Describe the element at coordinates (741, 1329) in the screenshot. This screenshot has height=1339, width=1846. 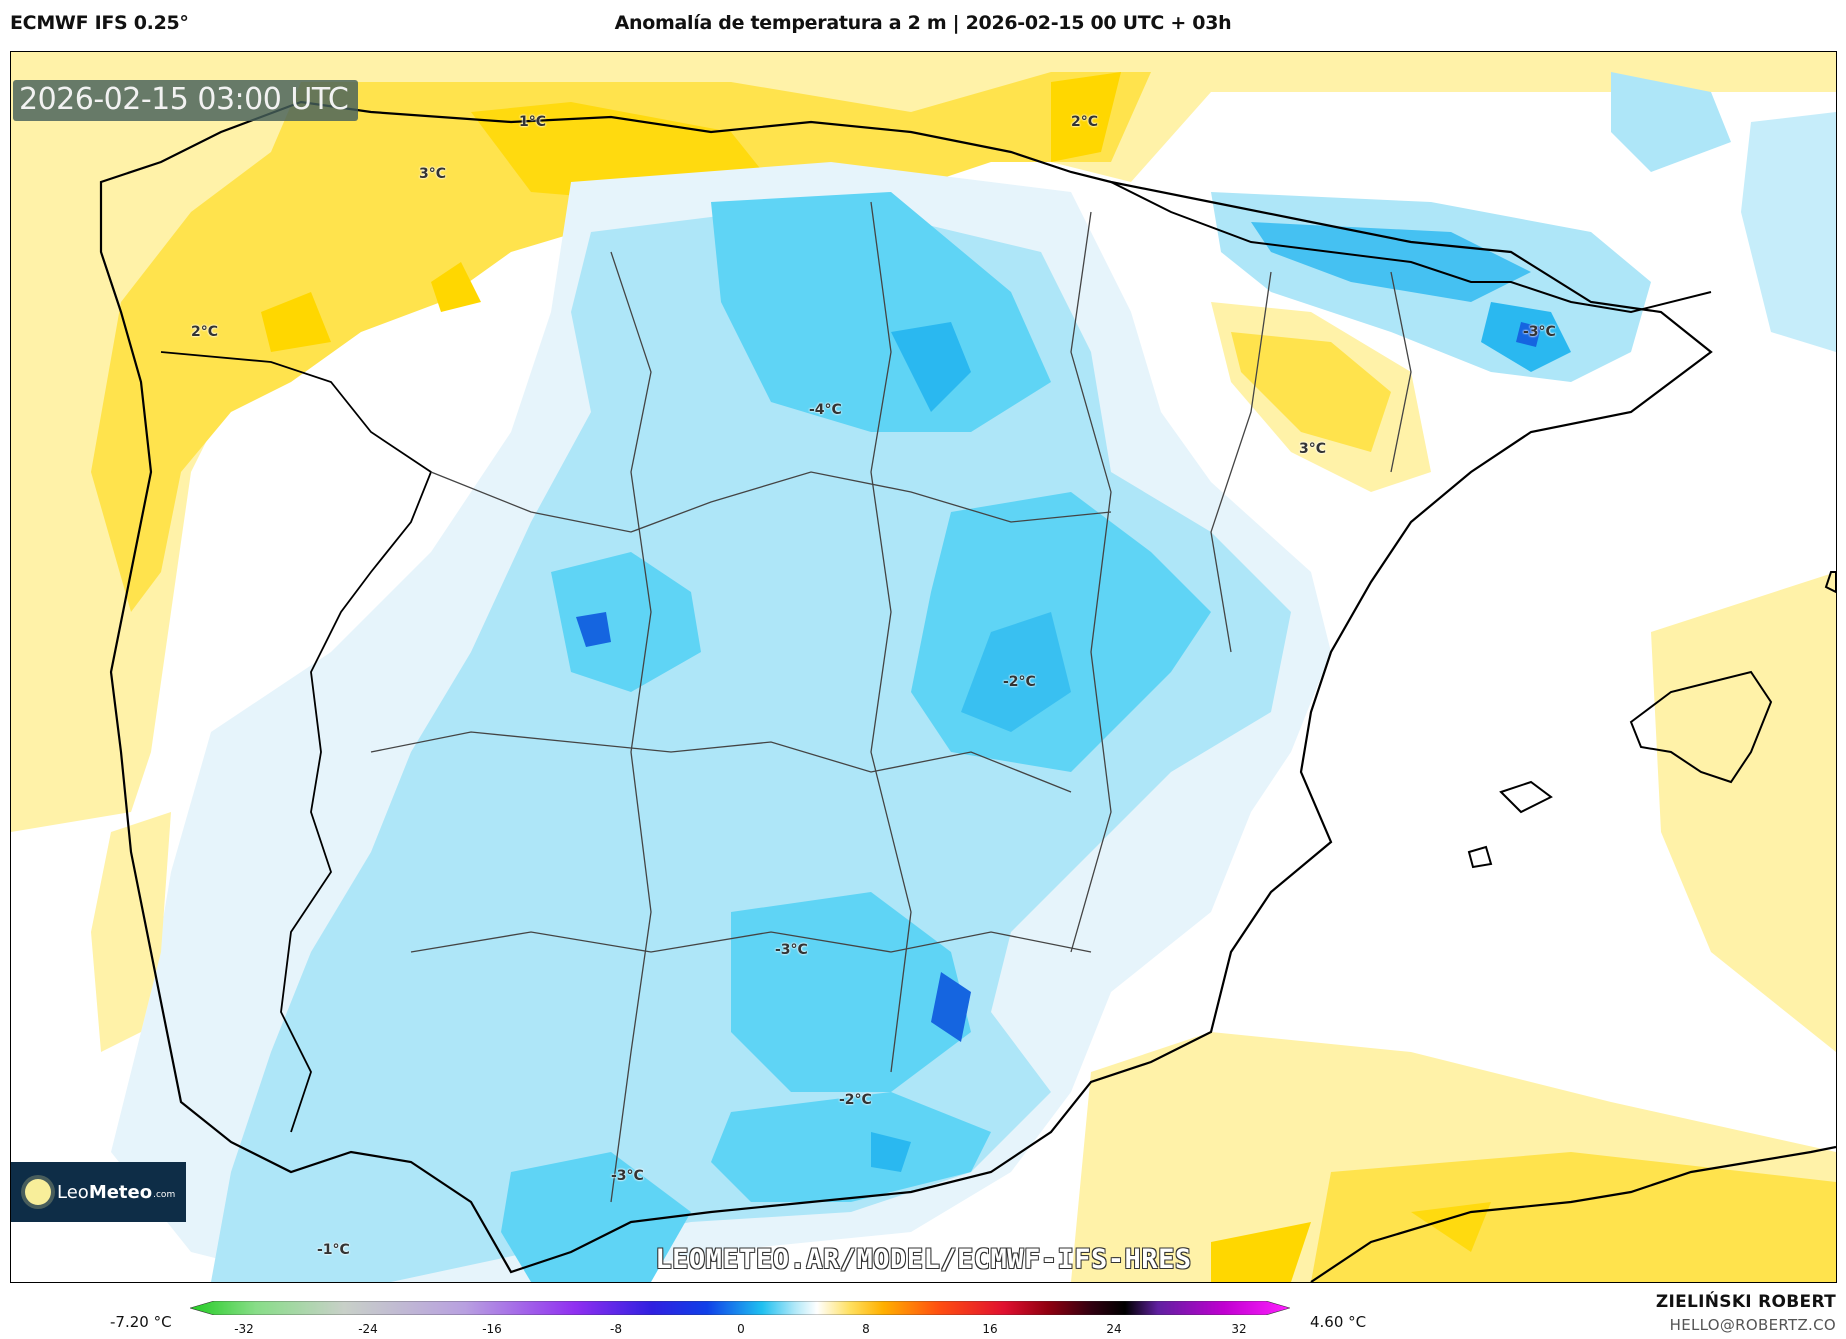
I see `colorbar-tick: 0` at that location.